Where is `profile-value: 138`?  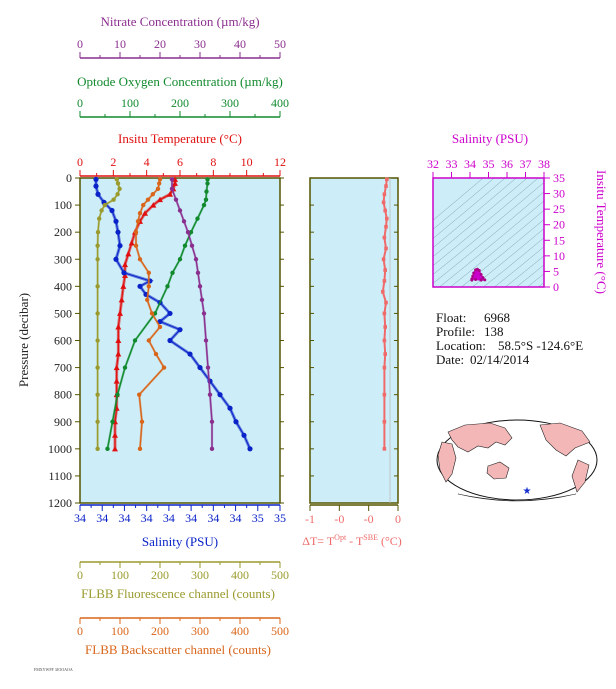
profile-value: 138 is located at coordinates (494, 331).